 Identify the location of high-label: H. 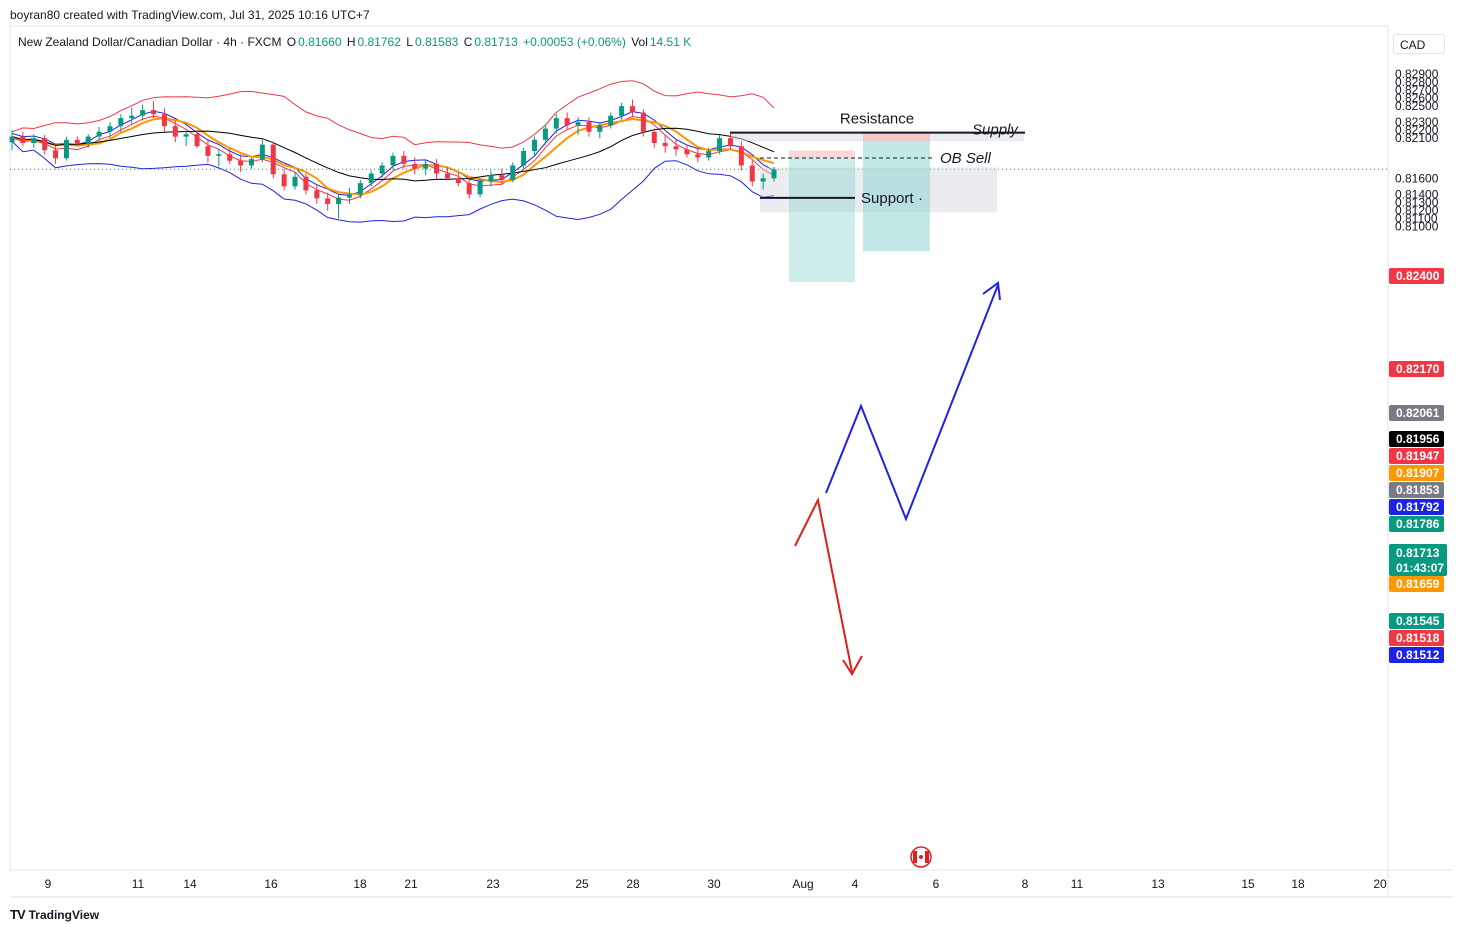
(351, 42).